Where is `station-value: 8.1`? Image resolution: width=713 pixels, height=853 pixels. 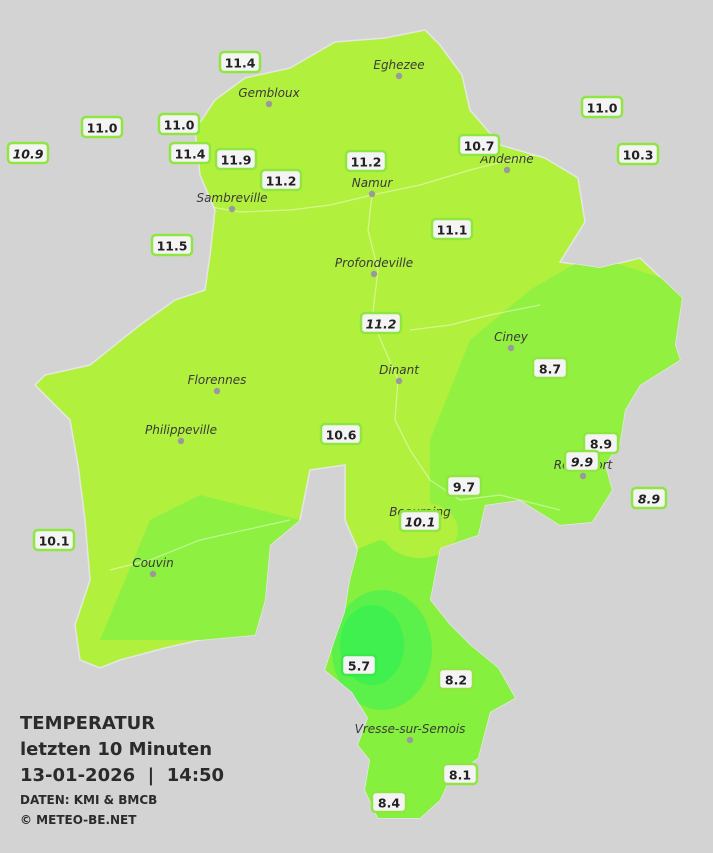 station-value: 8.1 is located at coordinates (460, 775).